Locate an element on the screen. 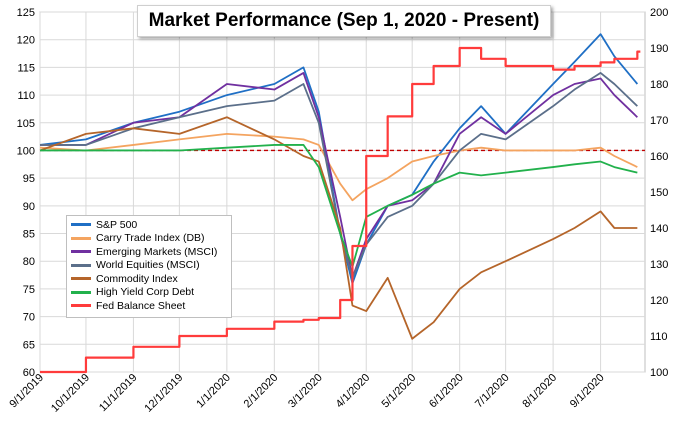 This screenshot has width=680, height=447. legend-label: Emerging Markets (MSCI) is located at coordinates (157, 251).